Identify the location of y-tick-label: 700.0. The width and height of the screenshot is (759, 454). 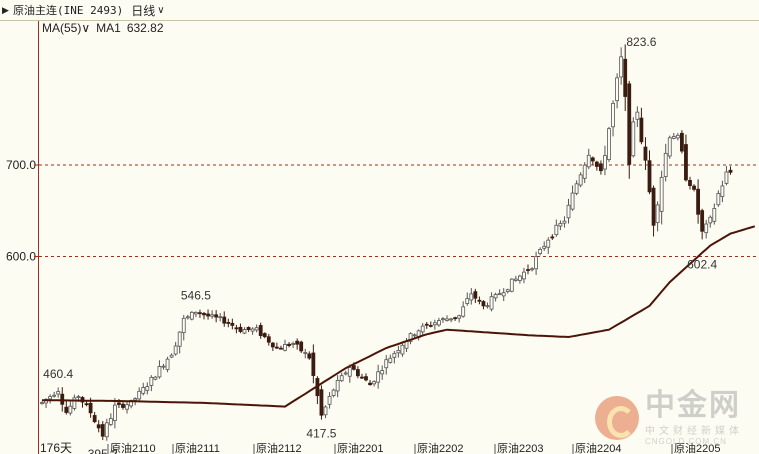
(21, 165).